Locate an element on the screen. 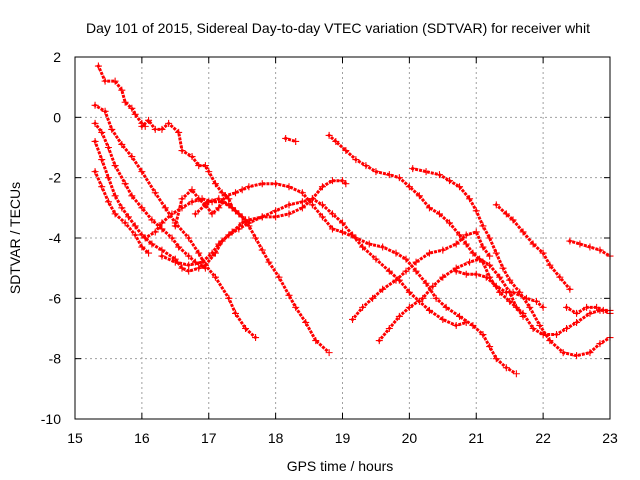 The image size is (640, 480). x-tick-label: 22 is located at coordinates (543, 438).